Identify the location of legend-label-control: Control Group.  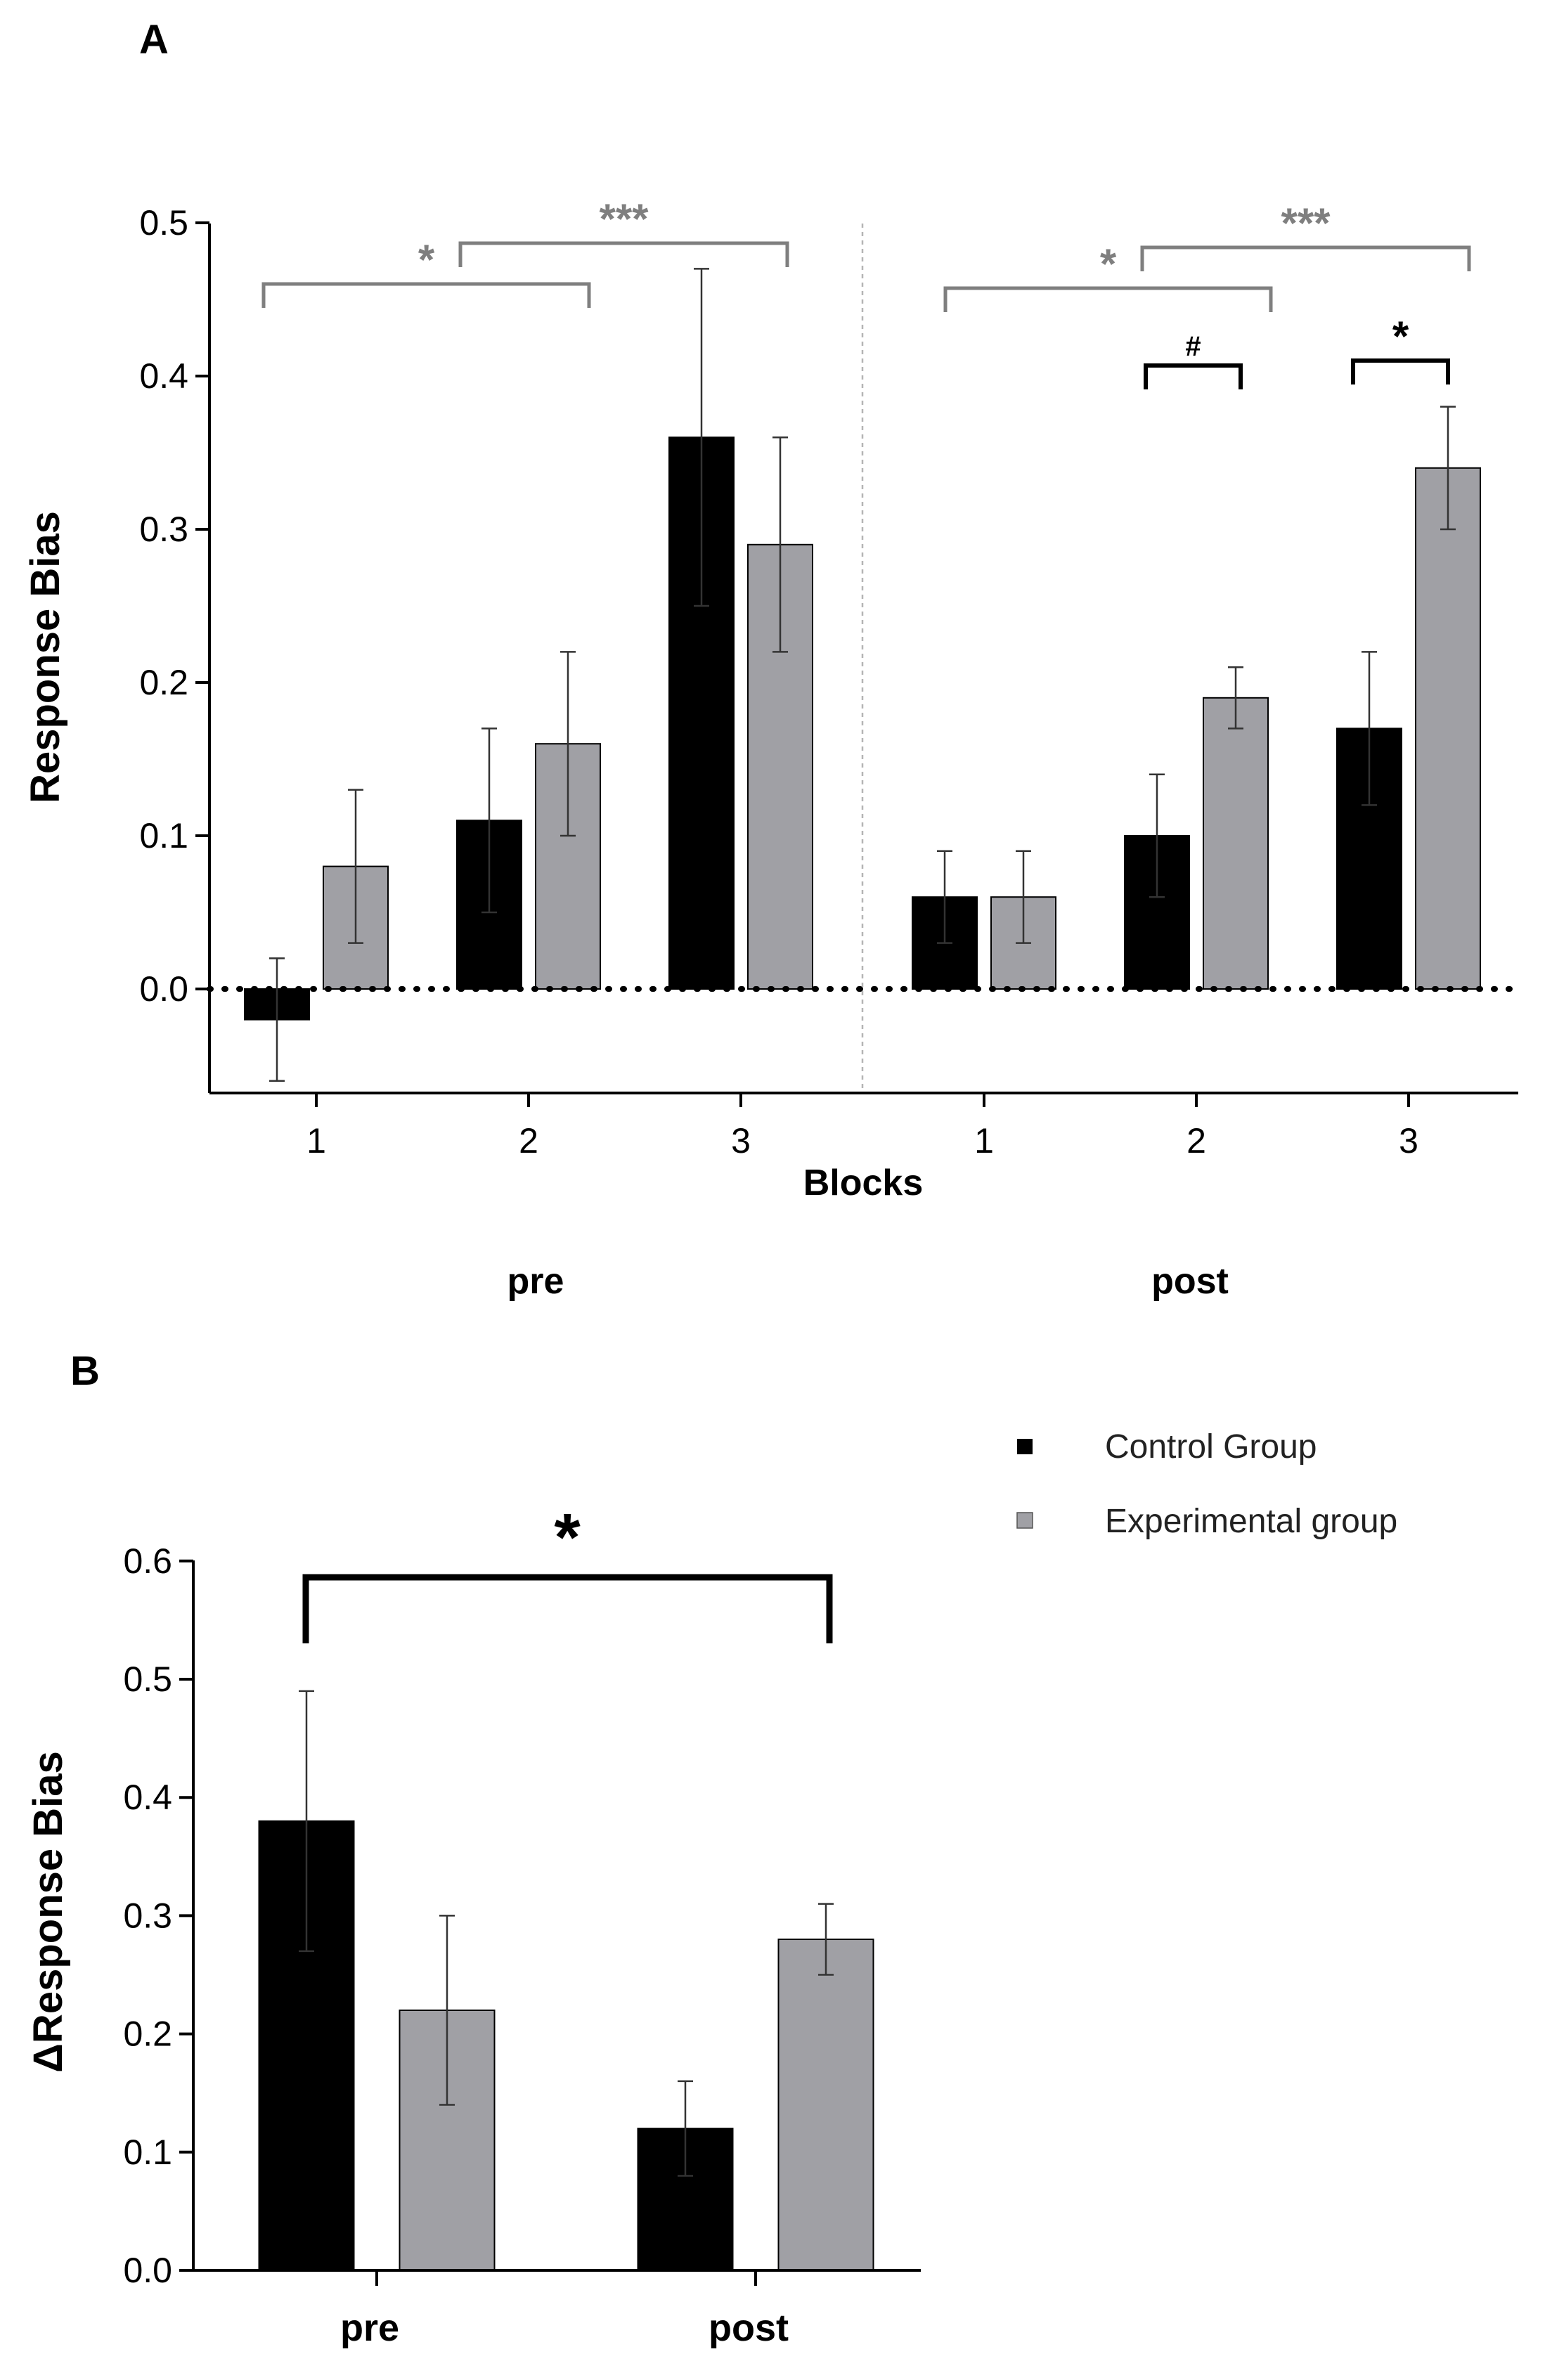
(1211, 1447).